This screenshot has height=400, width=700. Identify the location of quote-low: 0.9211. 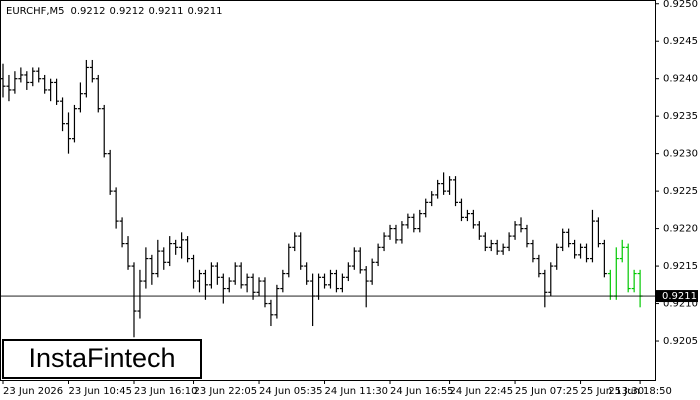
(166, 11).